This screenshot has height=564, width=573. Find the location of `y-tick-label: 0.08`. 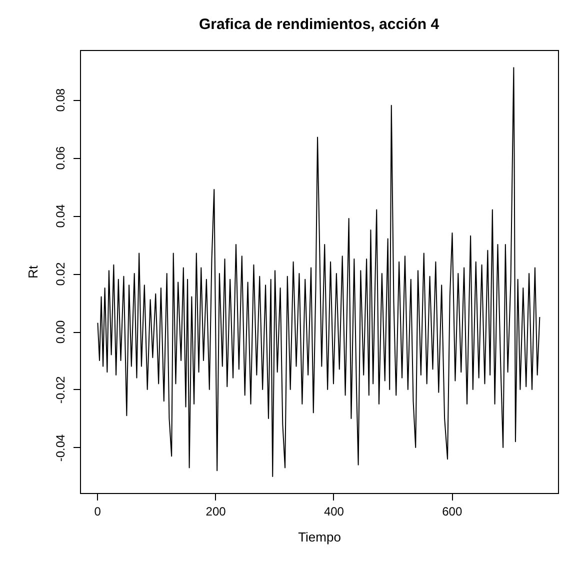

y-tick-label: 0.08 is located at coordinates (61, 100).